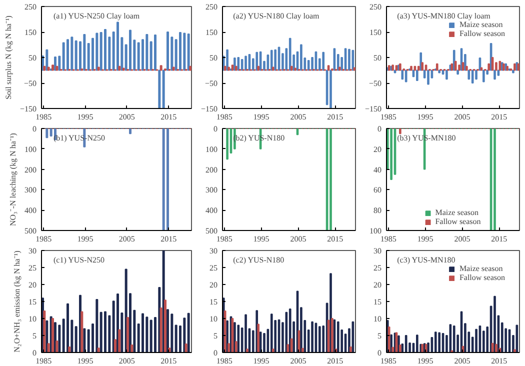  Describe the element at coordinates (13, 179) in the screenshot. I see `y-axis-title: NO₃⁻-N leaching (kg N ha⁻¹)` at that location.